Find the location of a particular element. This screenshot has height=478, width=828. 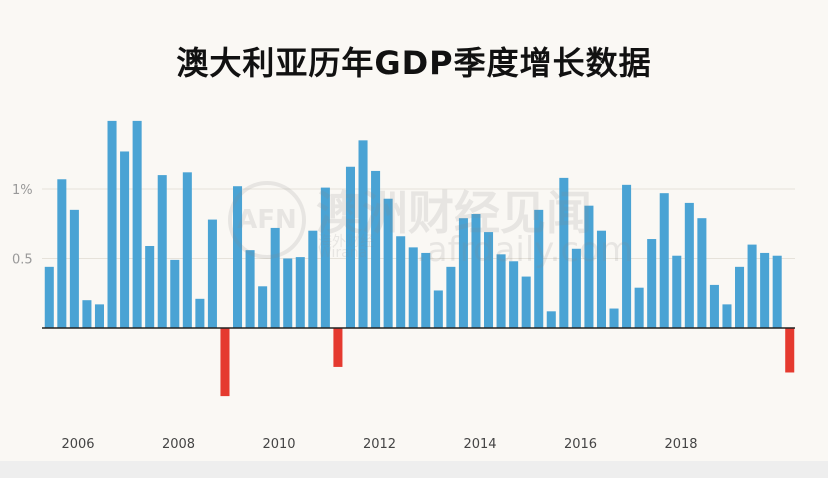

grid-lines is located at coordinates (418, 223).